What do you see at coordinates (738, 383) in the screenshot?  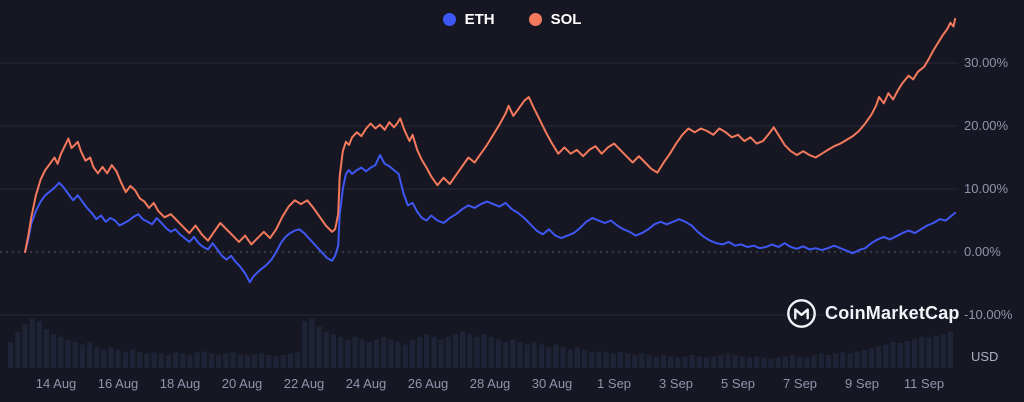 I see `x-axis-label: 5 Sep` at bounding box center [738, 383].